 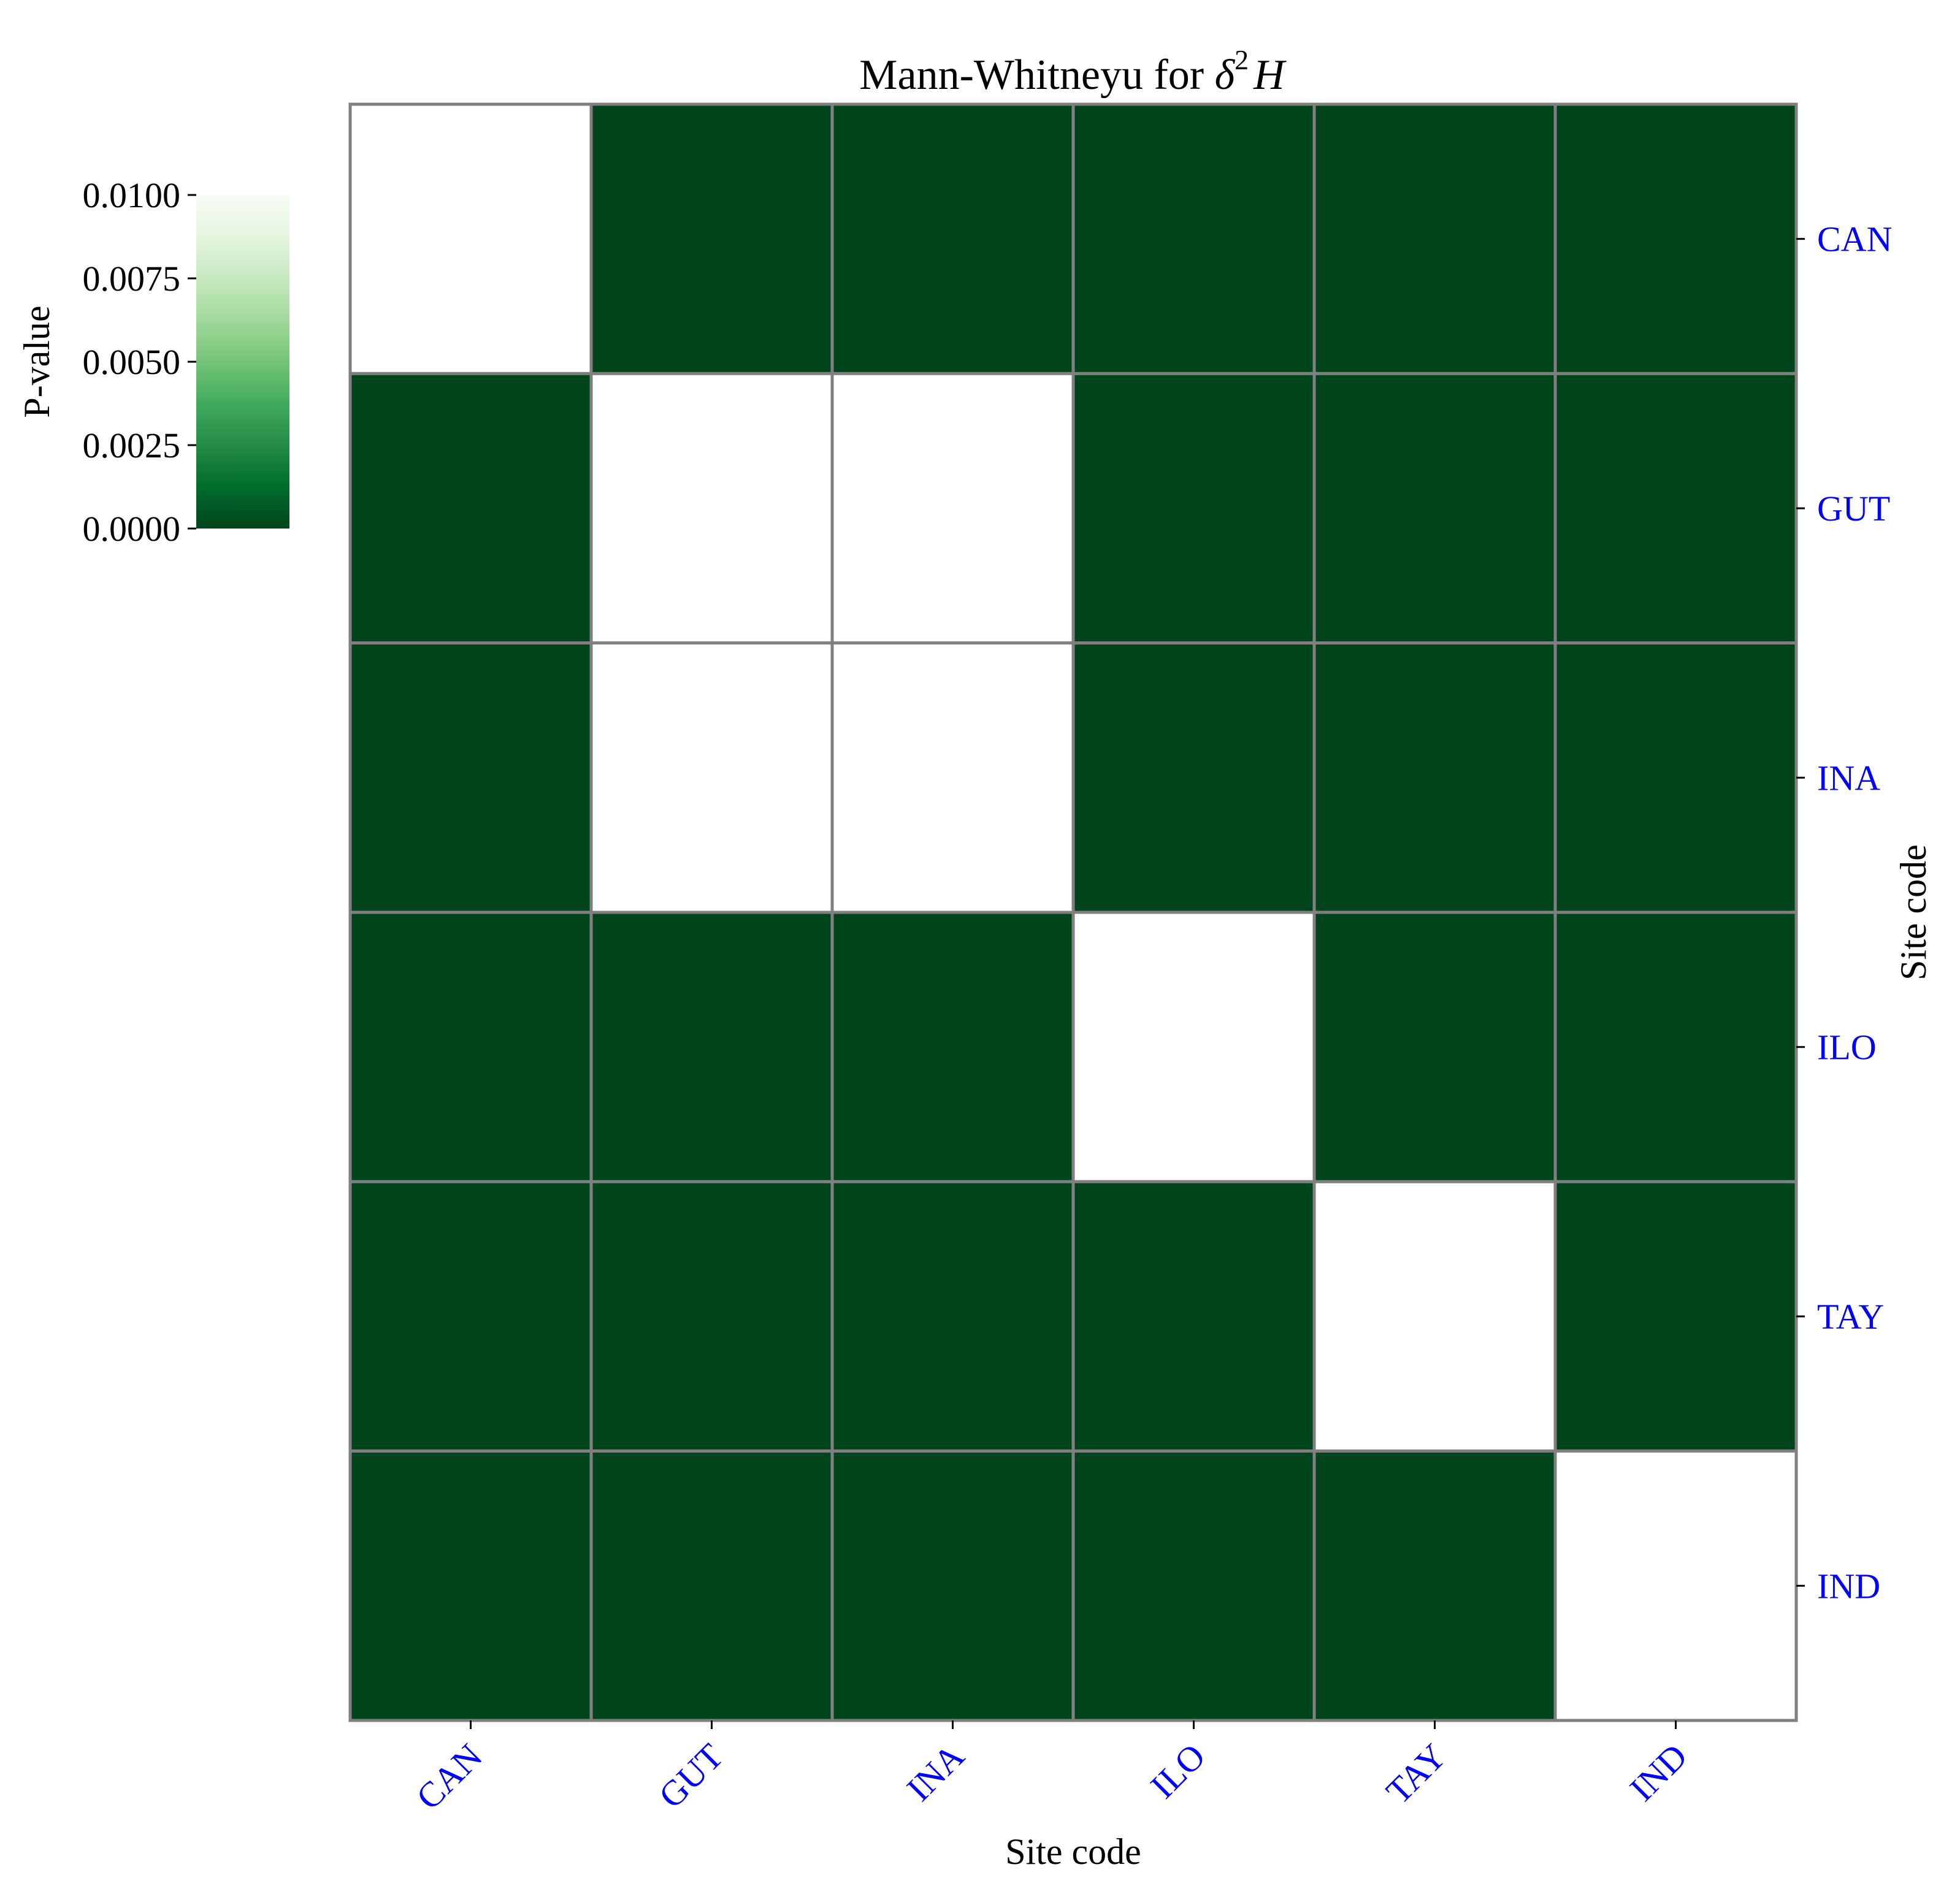 I want to click on heatmap-cell-tay-ina, so click(x=952, y=1316).